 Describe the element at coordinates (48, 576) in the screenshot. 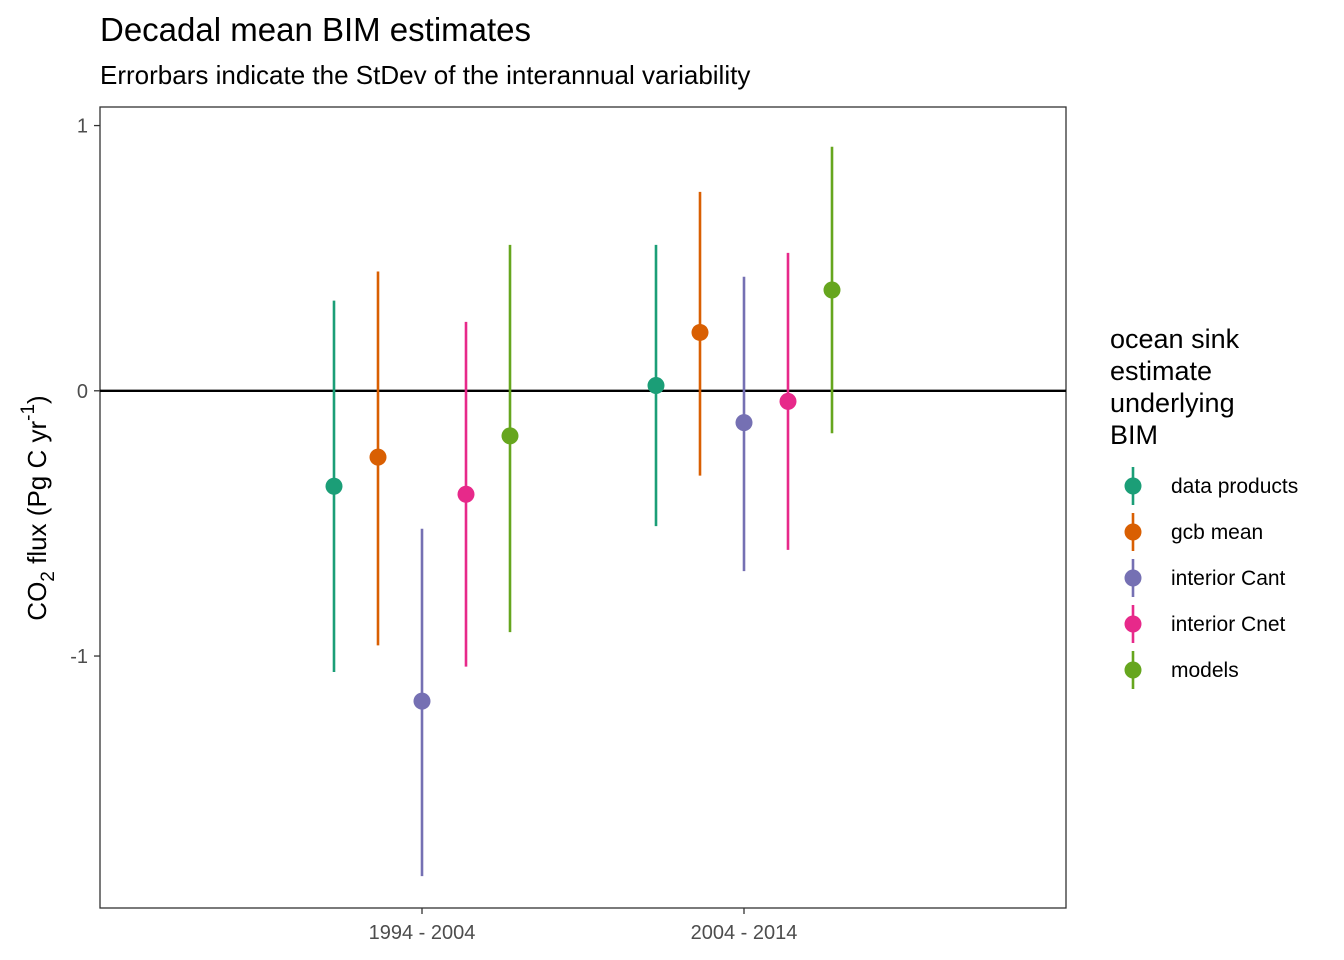

I see `y-axis-label-sub: 2` at that location.